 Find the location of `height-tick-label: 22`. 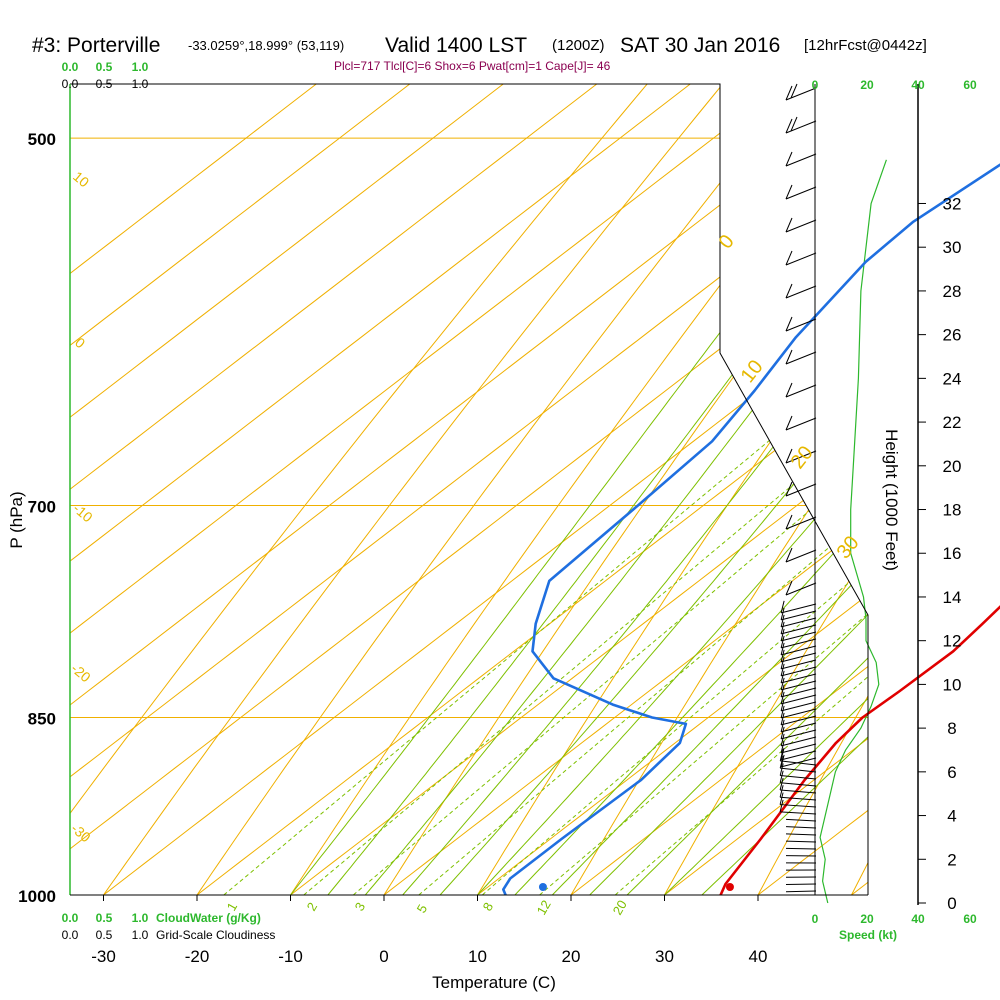

height-tick-label: 22 is located at coordinates (952, 422).